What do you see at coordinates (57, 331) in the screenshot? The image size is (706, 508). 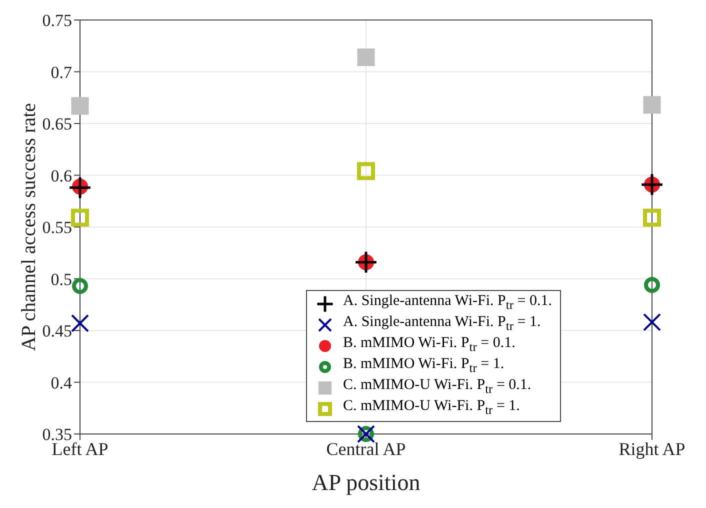 I see `y-tick-label: 0.45` at bounding box center [57, 331].